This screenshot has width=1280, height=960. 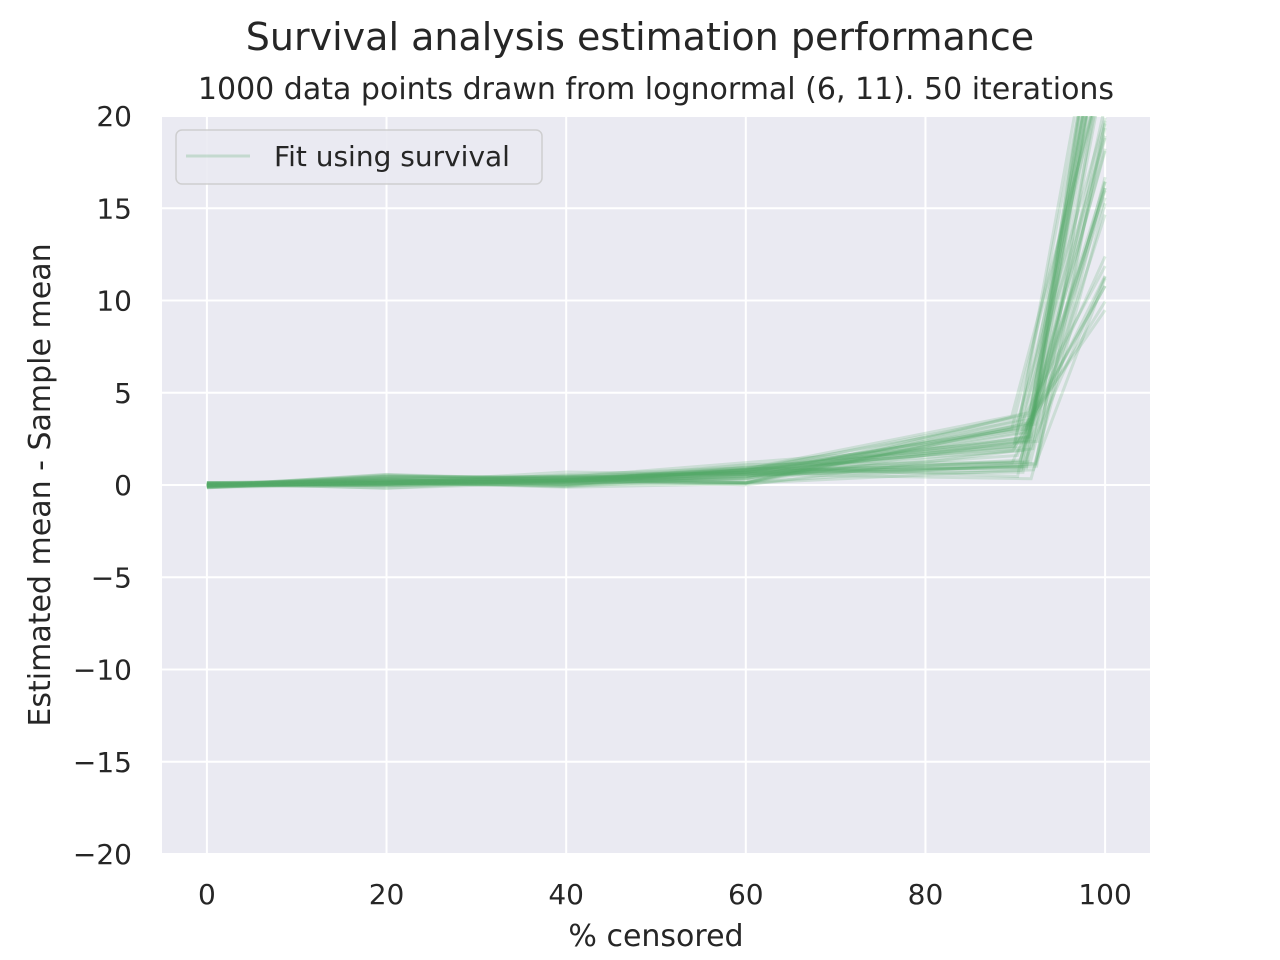 What do you see at coordinates (123, 393) in the screenshot?
I see `y-tick-label: 5` at bounding box center [123, 393].